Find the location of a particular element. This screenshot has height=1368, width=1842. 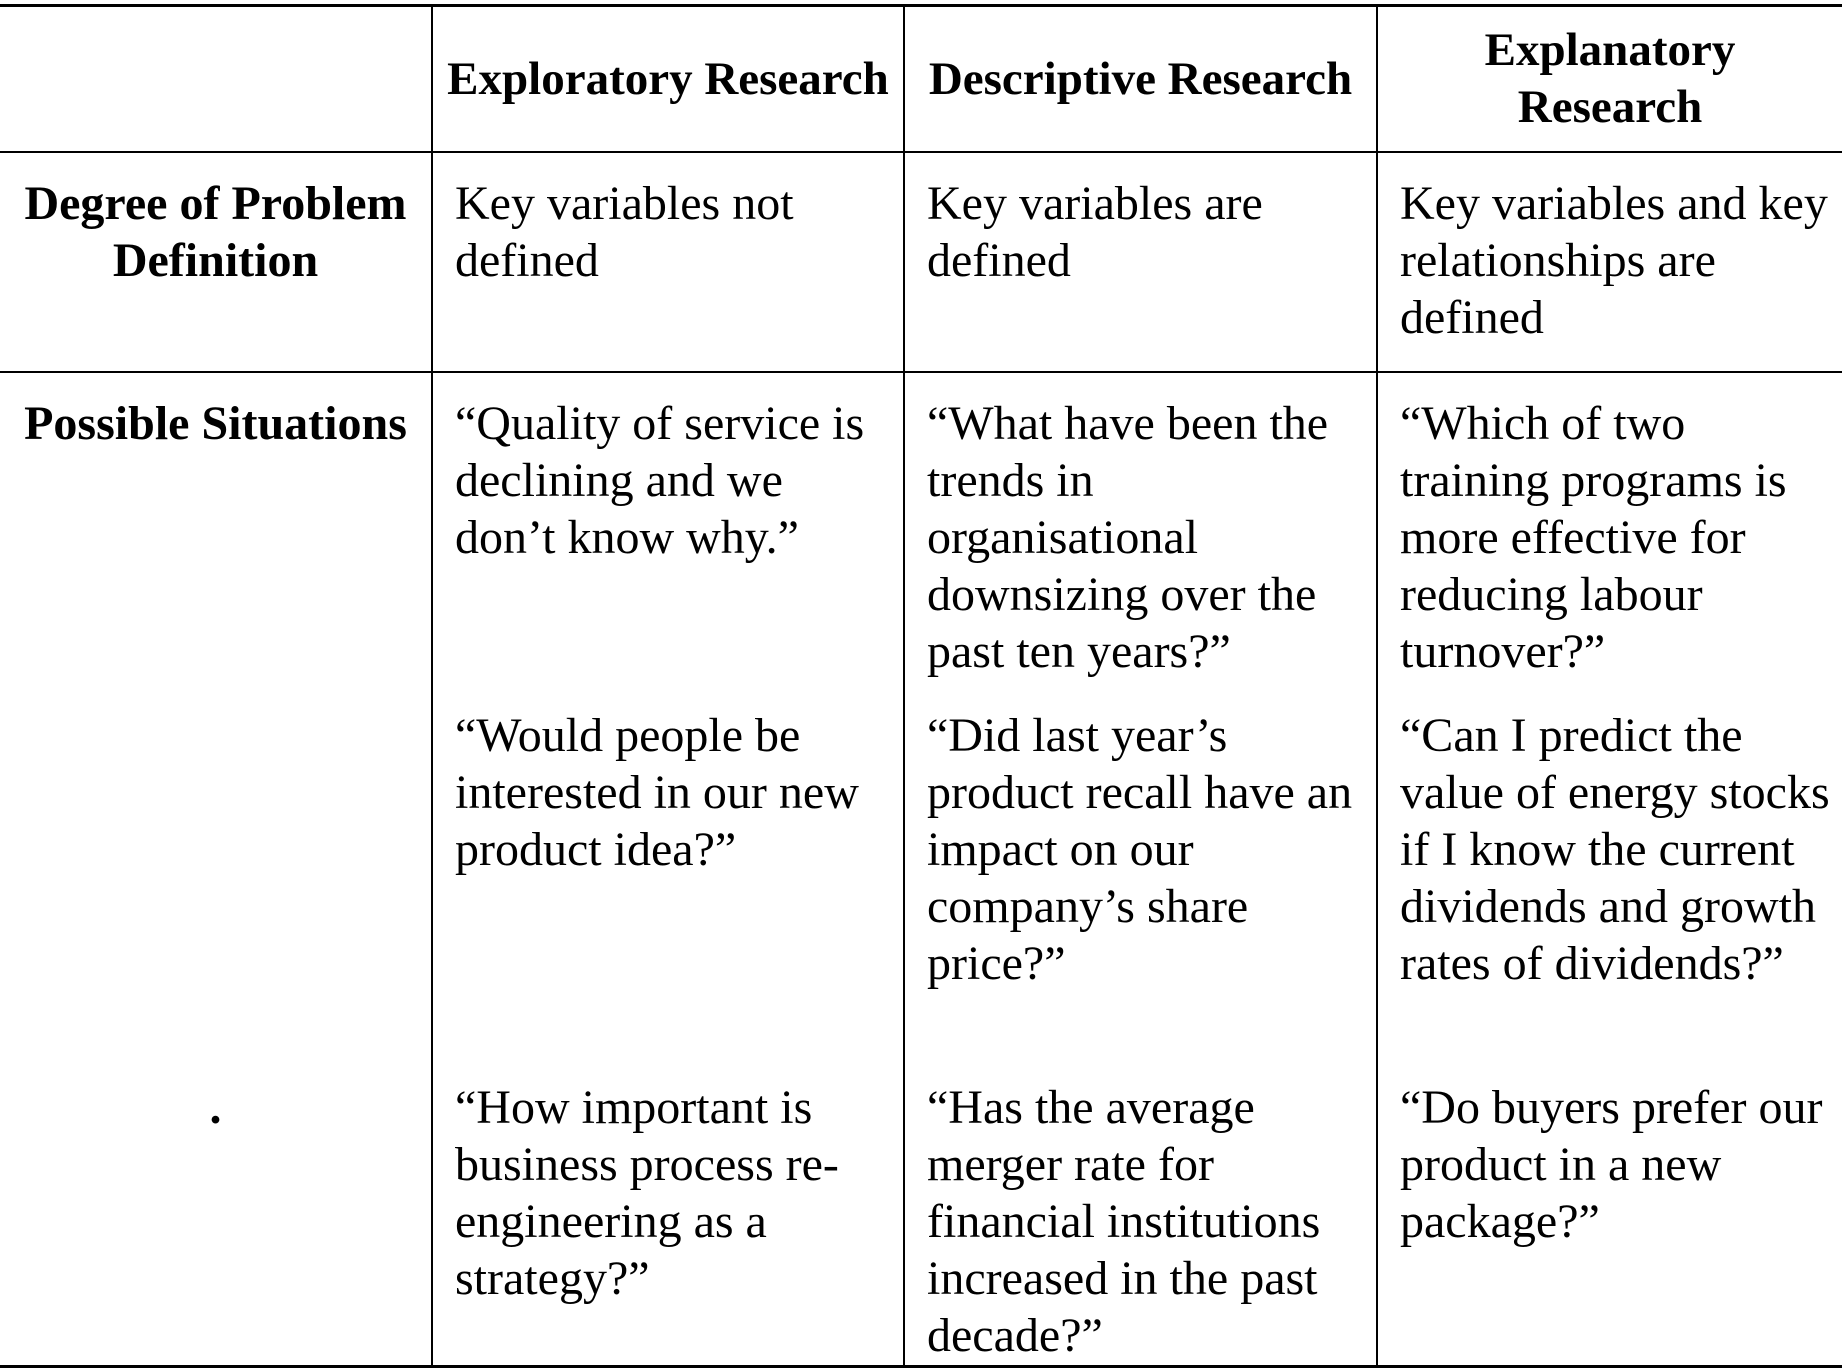

cell-exploratory-definition: Key variables not defined is located at coordinates (667, 262).